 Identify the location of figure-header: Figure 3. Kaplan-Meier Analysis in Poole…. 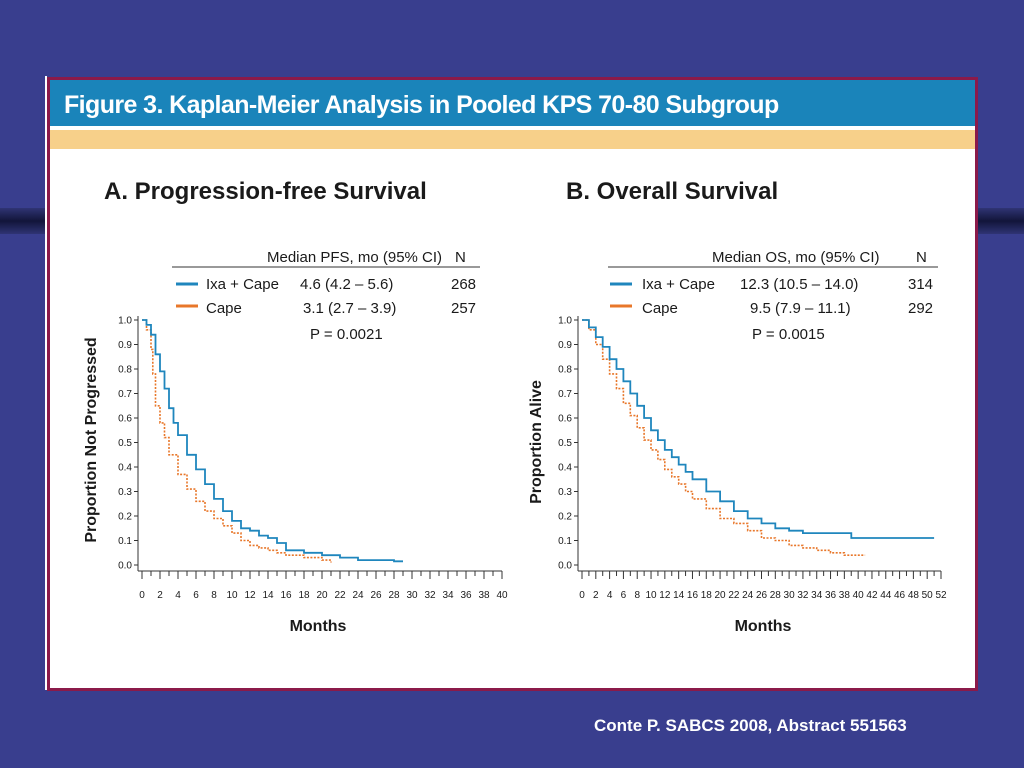
(512, 103).